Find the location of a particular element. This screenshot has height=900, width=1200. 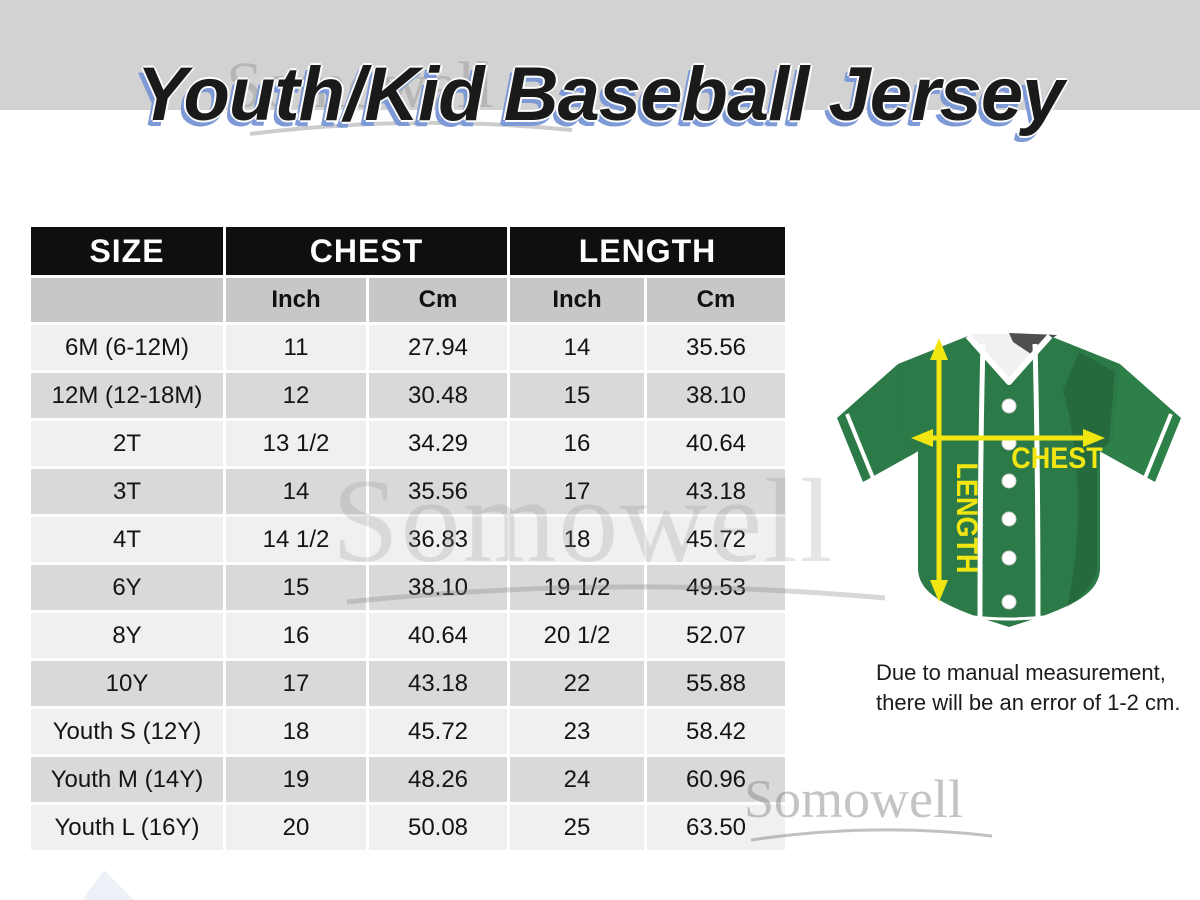

watermark-center-swoosh is located at coordinates (616, 594).